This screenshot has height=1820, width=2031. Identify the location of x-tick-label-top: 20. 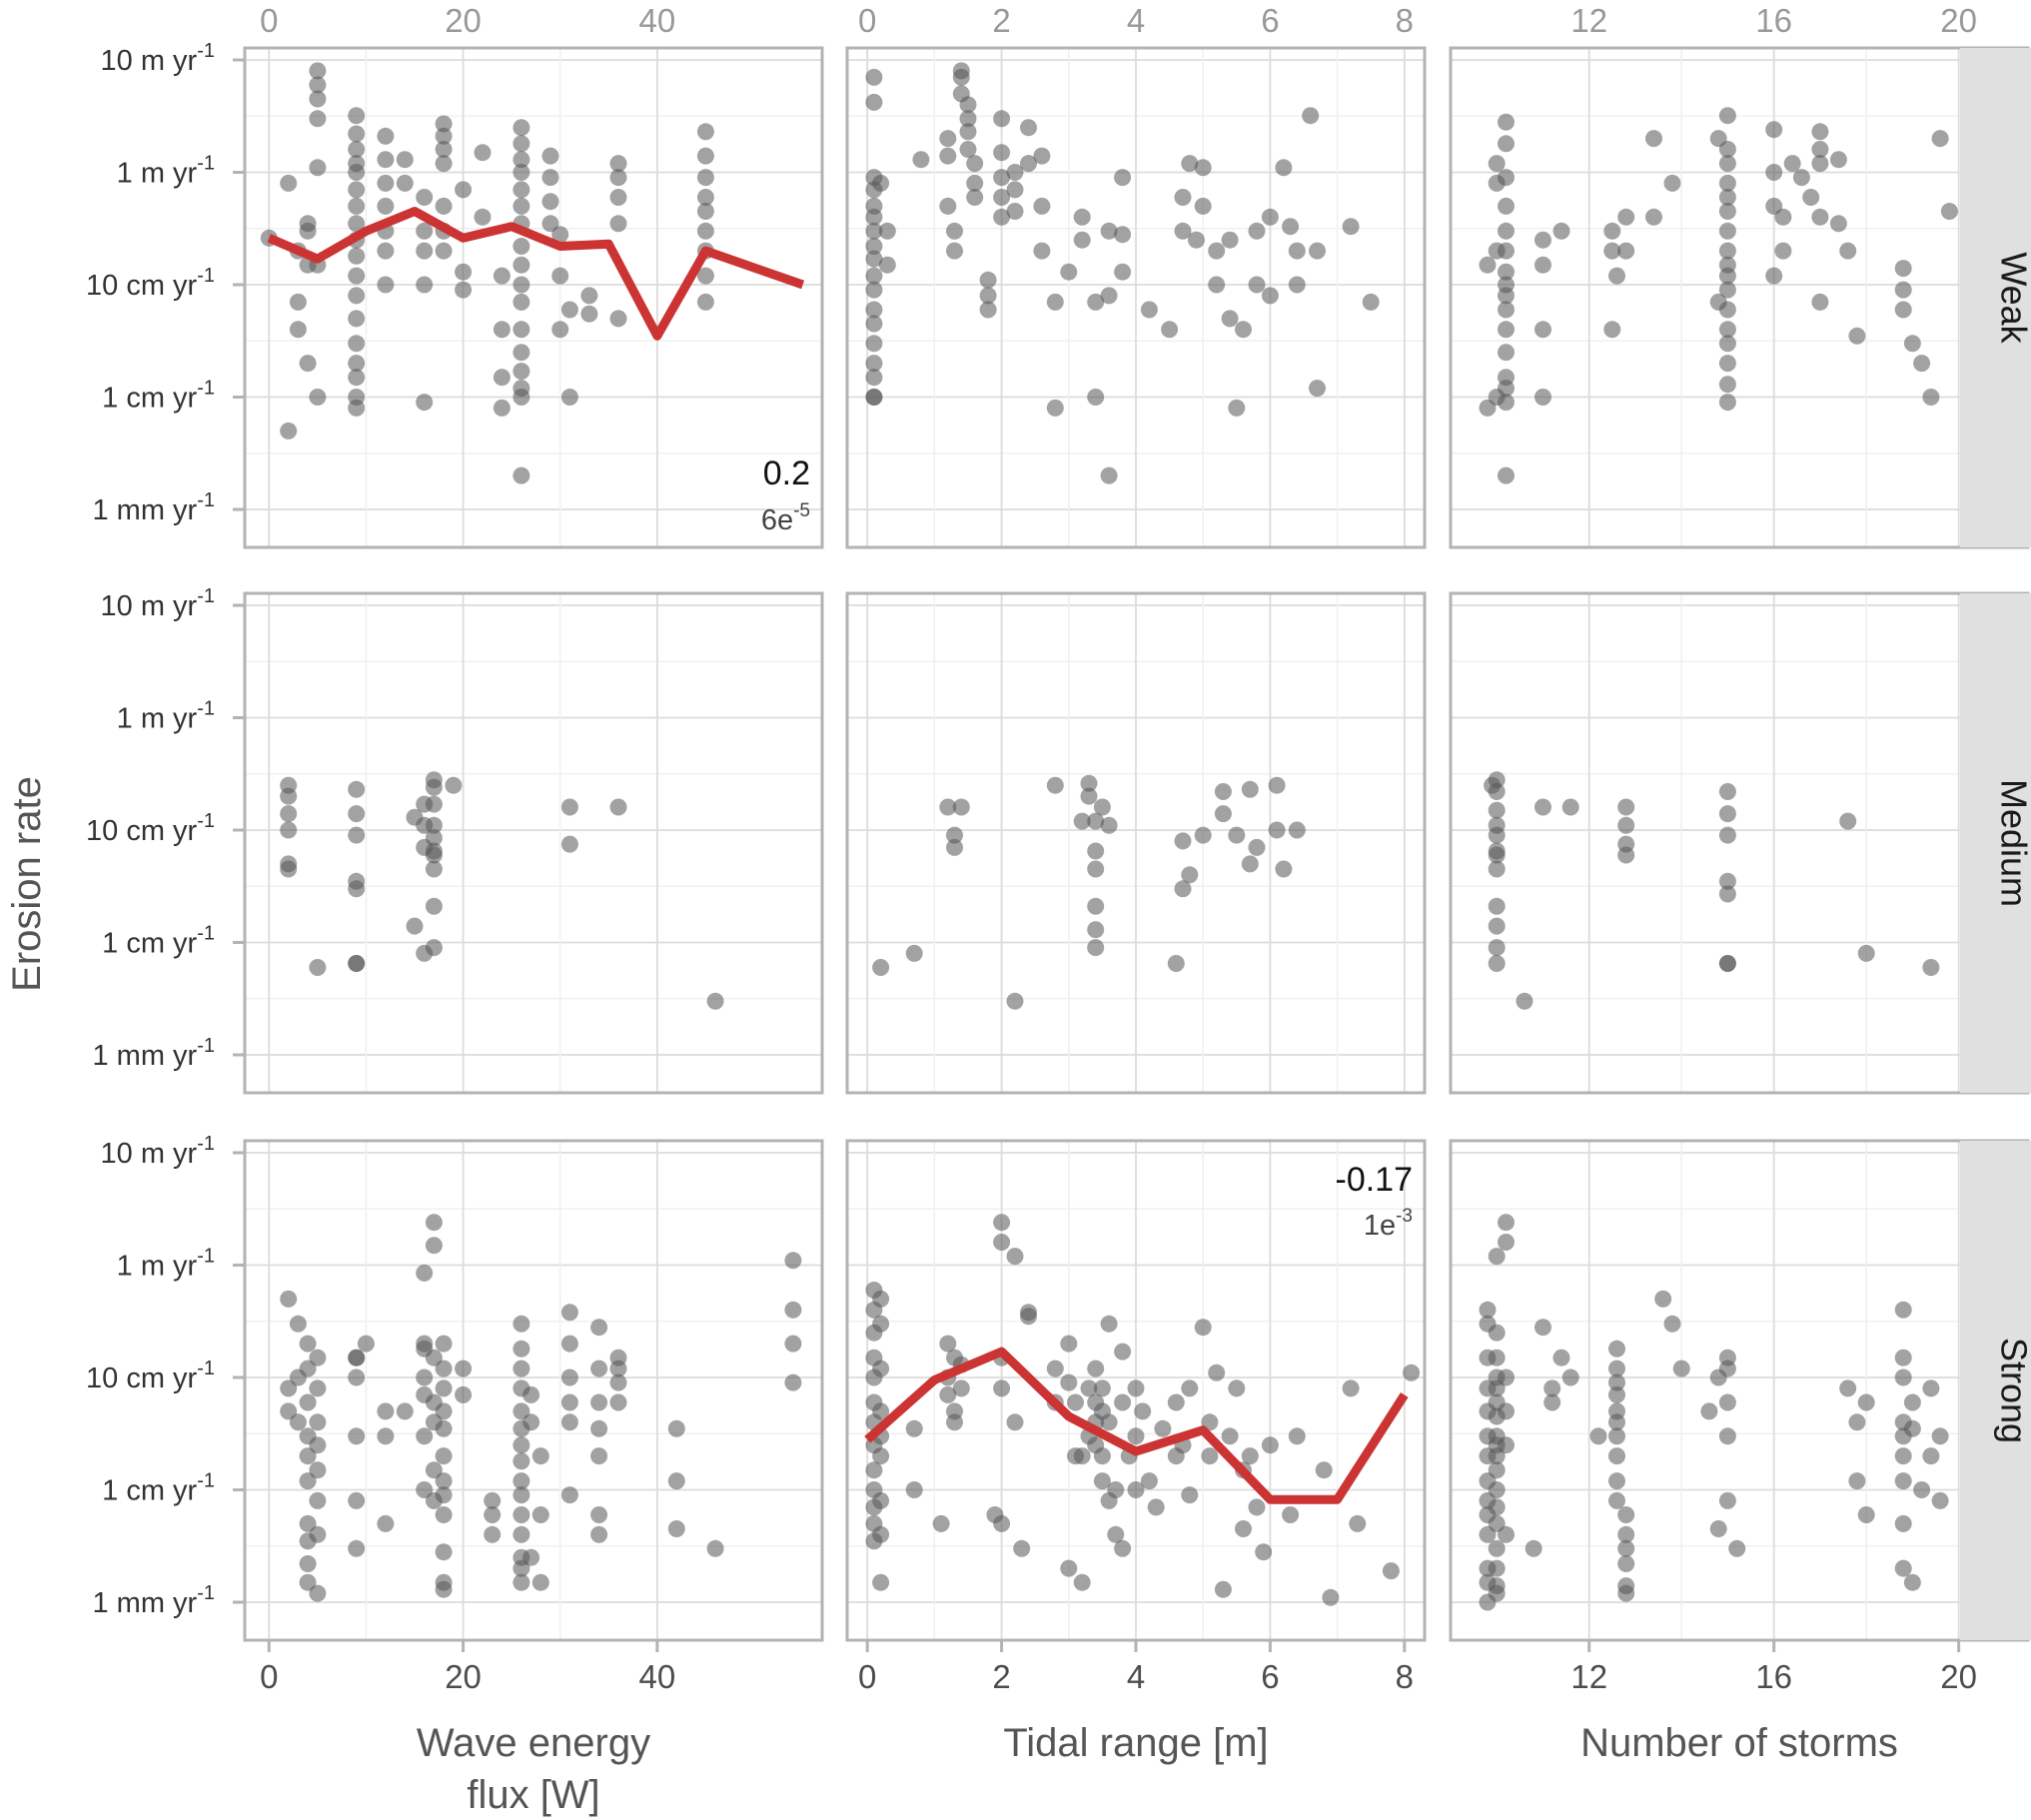
(1958, 20).